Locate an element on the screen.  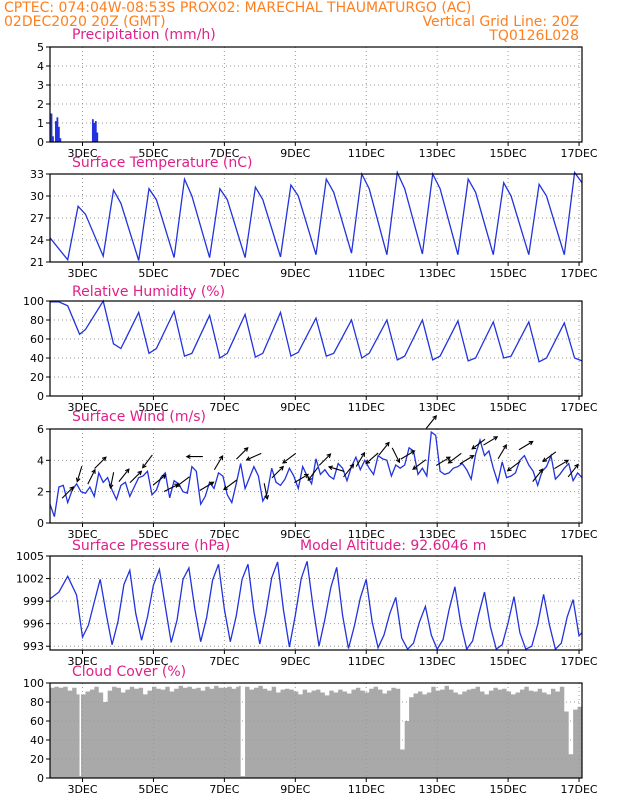
cloud-cover-ytick-label-5: 100 is located at coordinates (33, 683).